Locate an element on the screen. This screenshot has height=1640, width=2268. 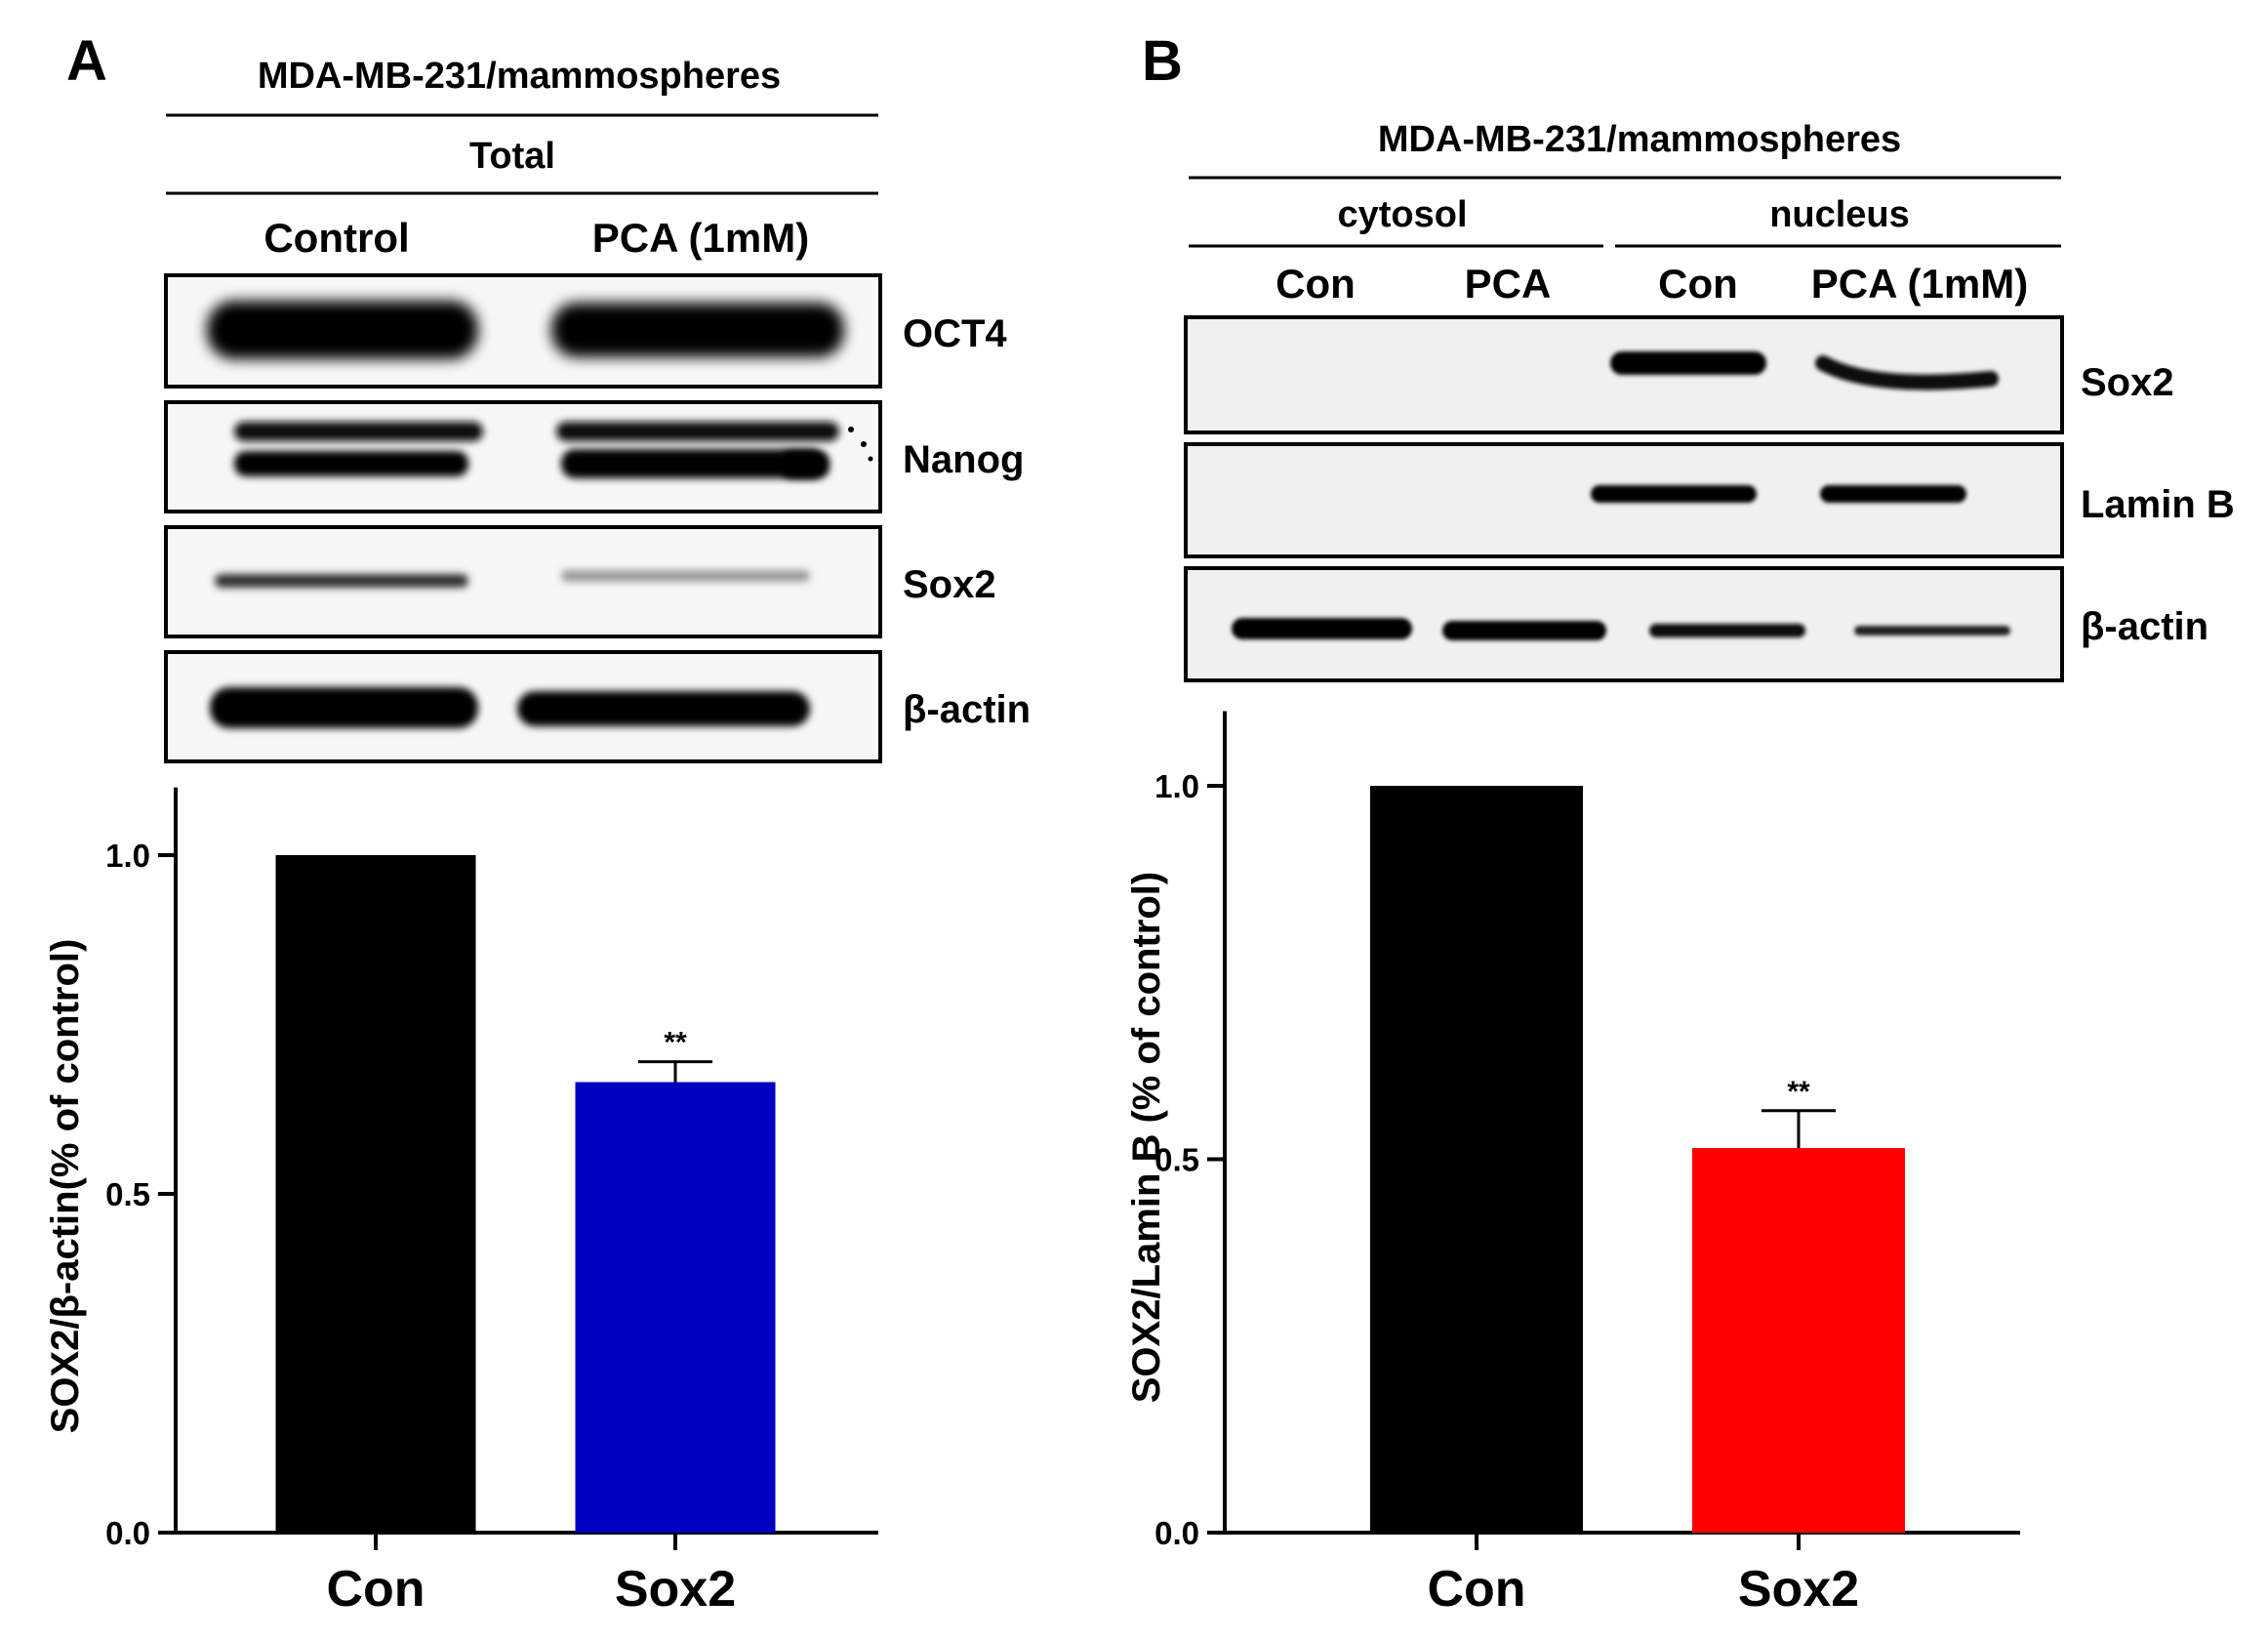
panel-b-header: MDA-MB-231/mammospheres is located at coordinates (1640, 139).